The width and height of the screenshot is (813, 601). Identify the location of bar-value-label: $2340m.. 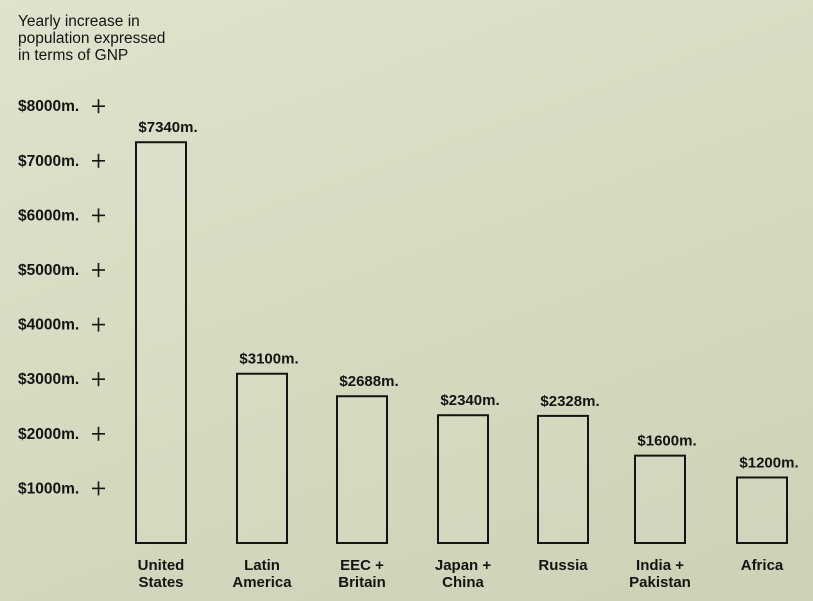
(469, 400).